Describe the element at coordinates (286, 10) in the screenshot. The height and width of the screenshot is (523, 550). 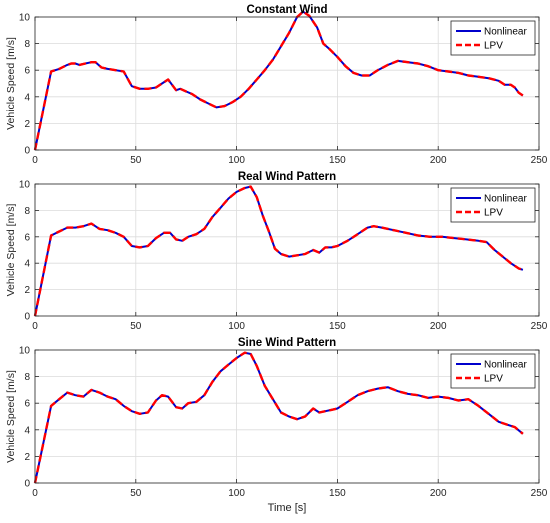
I see `chart-title: Constant Wind` at that location.